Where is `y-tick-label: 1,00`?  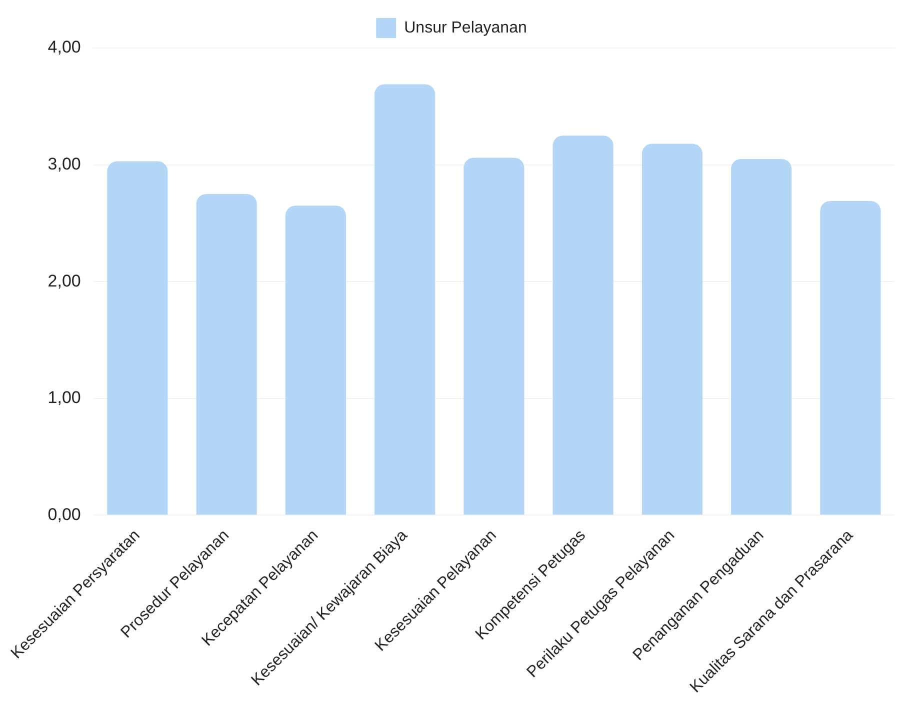 y-tick-label: 1,00 is located at coordinates (64, 398).